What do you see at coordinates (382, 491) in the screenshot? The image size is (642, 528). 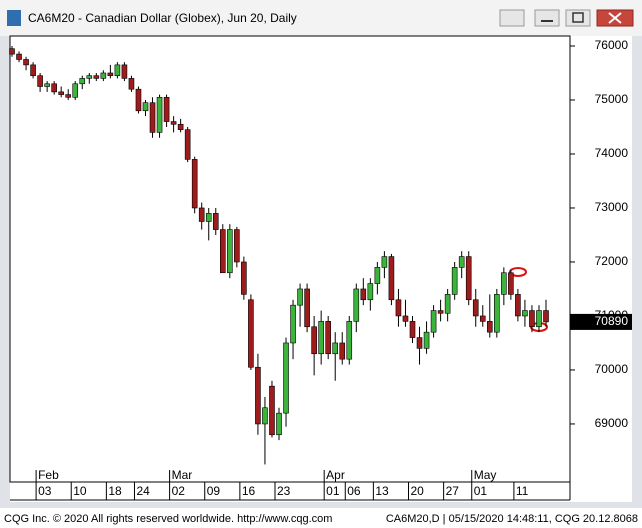 I see `x-tick-label: 13` at bounding box center [382, 491].